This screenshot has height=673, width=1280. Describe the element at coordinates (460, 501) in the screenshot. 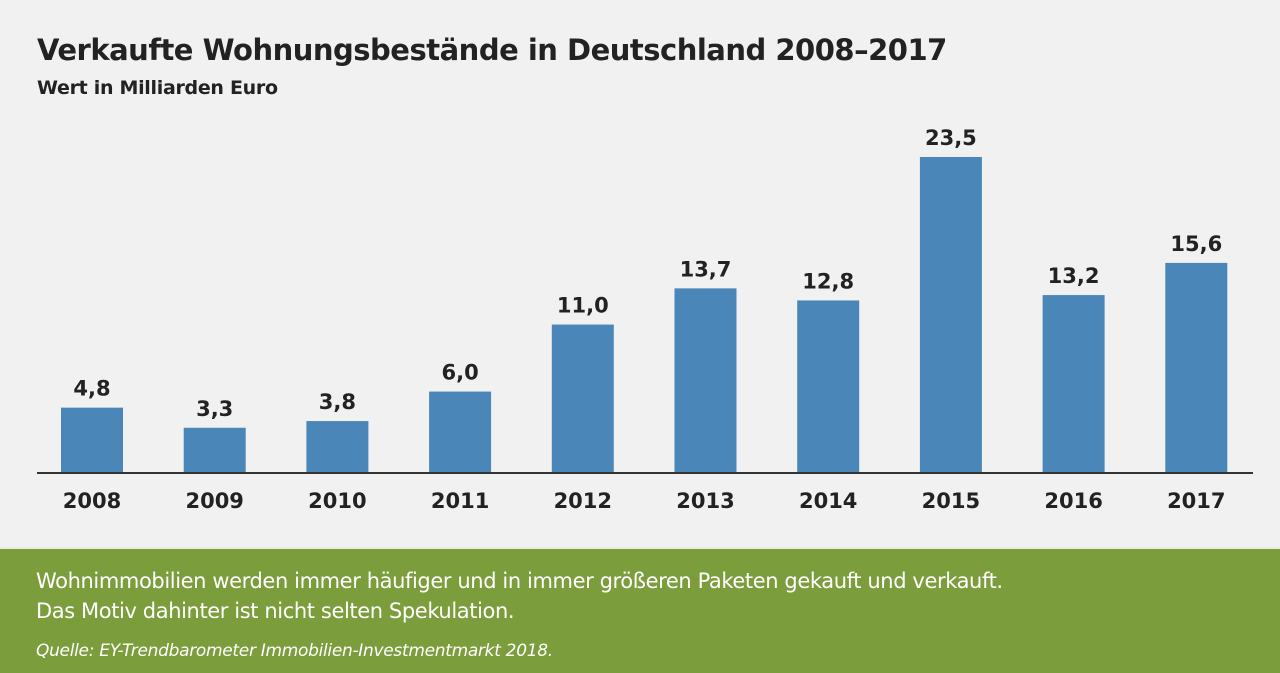

I see `x-tick-label-2011: 2011` at that location.